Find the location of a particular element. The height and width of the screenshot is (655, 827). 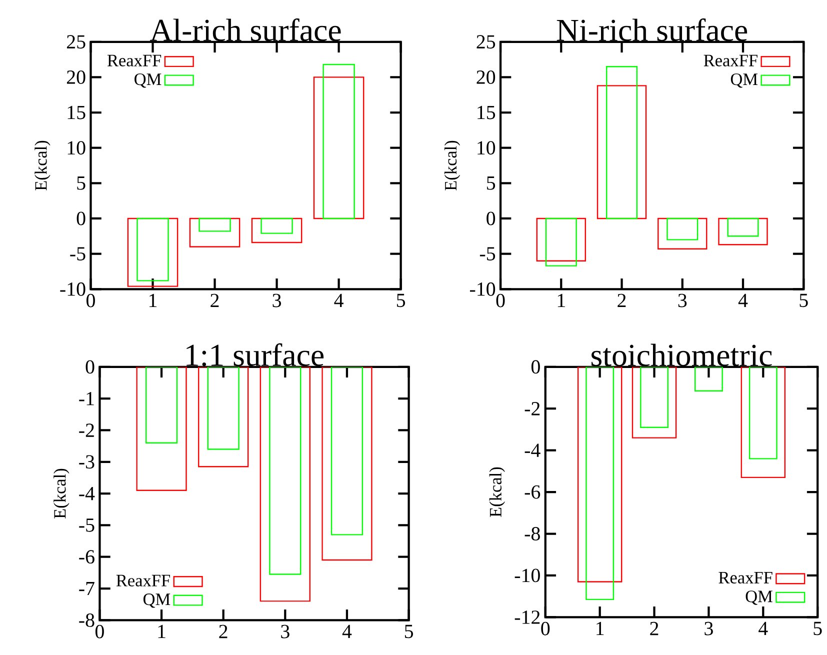

chart-title: Al-rich surface is located at coordinates (245, 30).